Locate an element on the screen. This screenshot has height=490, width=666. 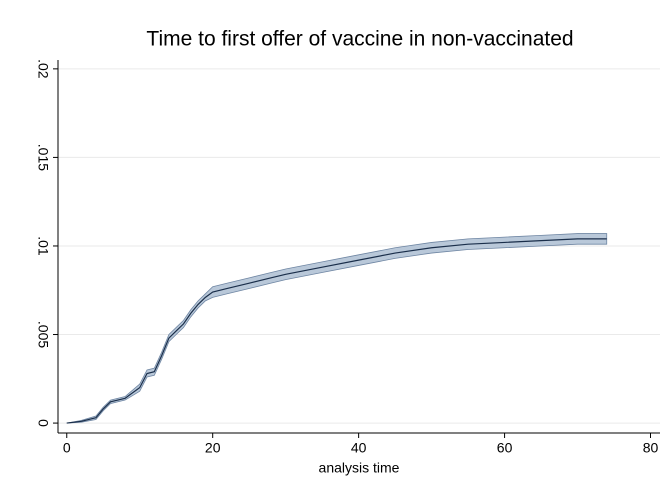
x-tick-label: 40 is located at coordinates (359, 448).